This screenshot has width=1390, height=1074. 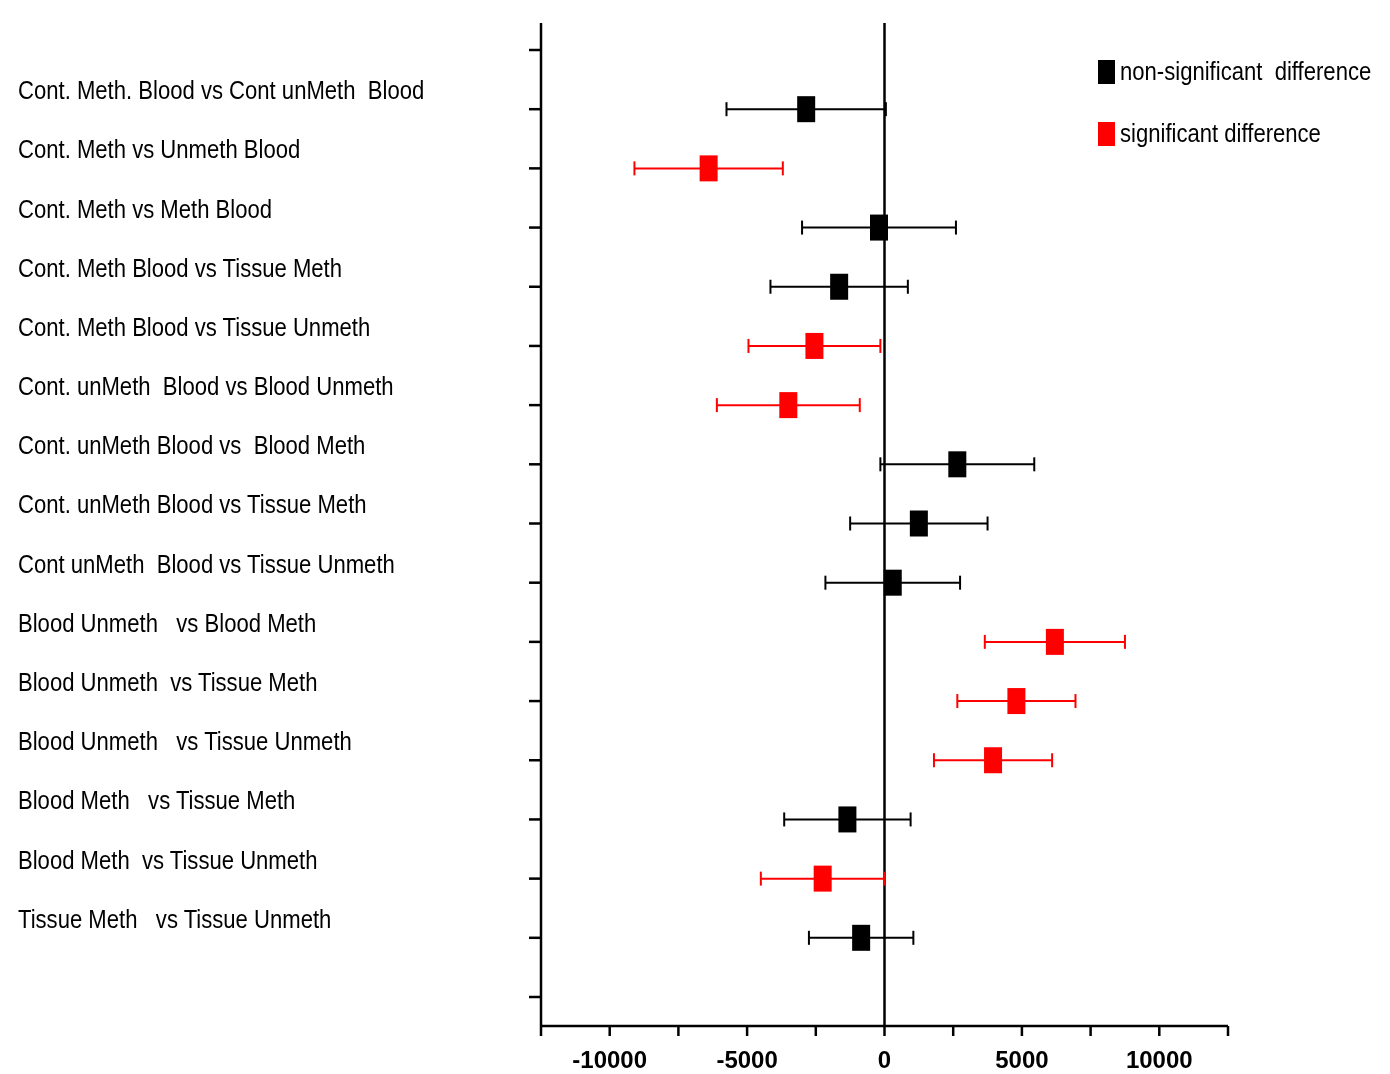 I want to click on y-tick-label: Tissue Meth vs Tissue Unmeth, so click(x=175, y=919).